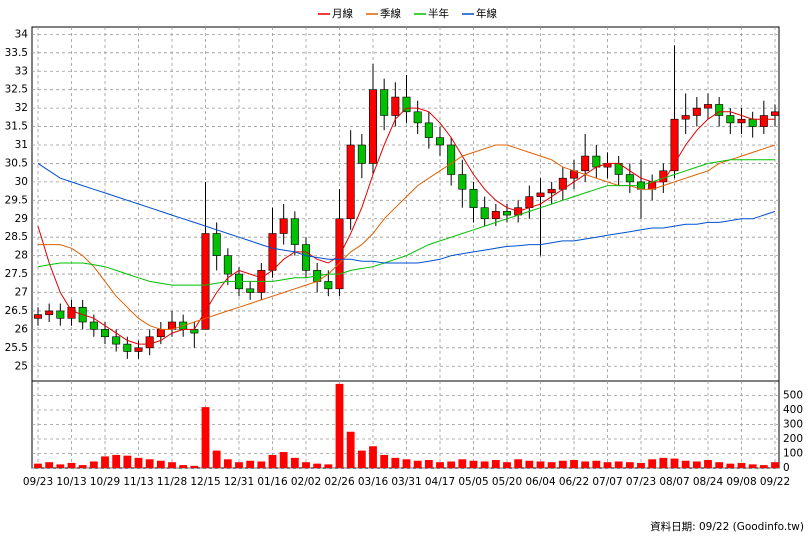 Image resolution: width=808 pixels, height=540 pixels. I want to click on x-tick-label: 02/02, so click(306, 482).